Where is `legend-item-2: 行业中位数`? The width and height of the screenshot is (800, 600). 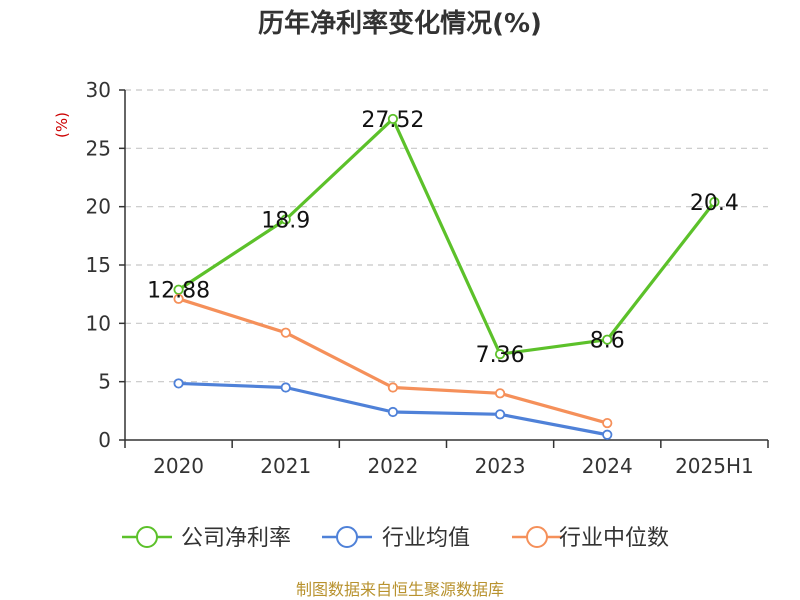
legend-item-2: 行业中位数 is located at coordinates (590, 538).